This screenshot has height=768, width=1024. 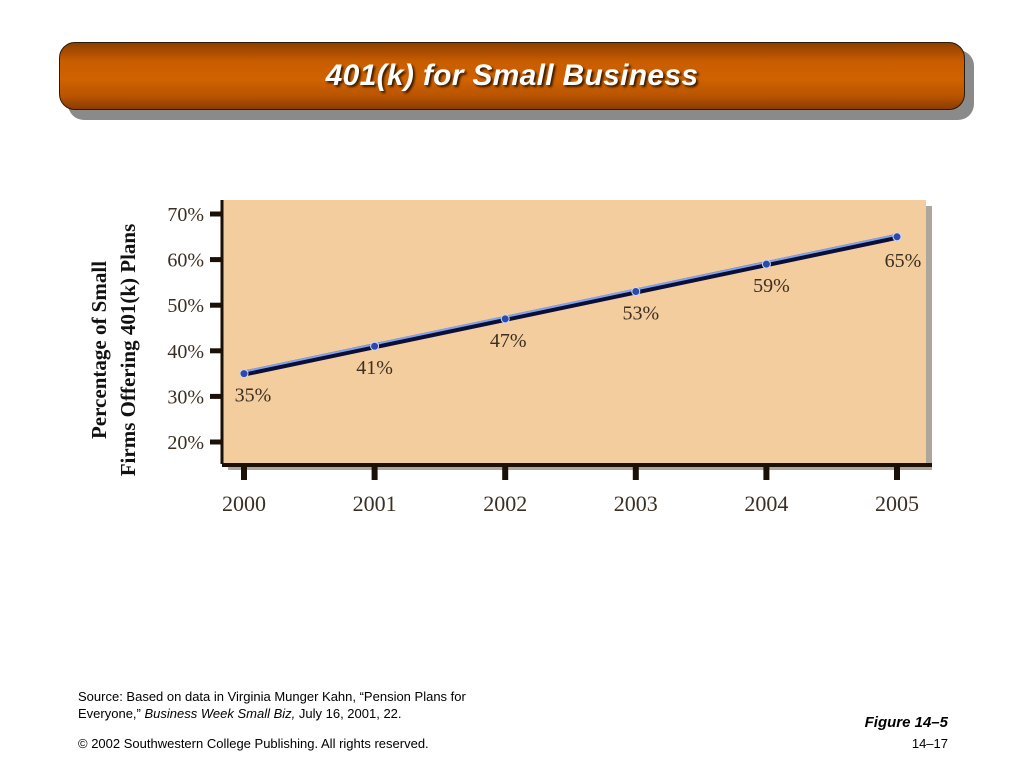 What do you see at coordinates (128, 350) in the screenshot?
I see `y-axis-title-line: Firms Offering 401(k) Plans` at bounding box center [128, 350].